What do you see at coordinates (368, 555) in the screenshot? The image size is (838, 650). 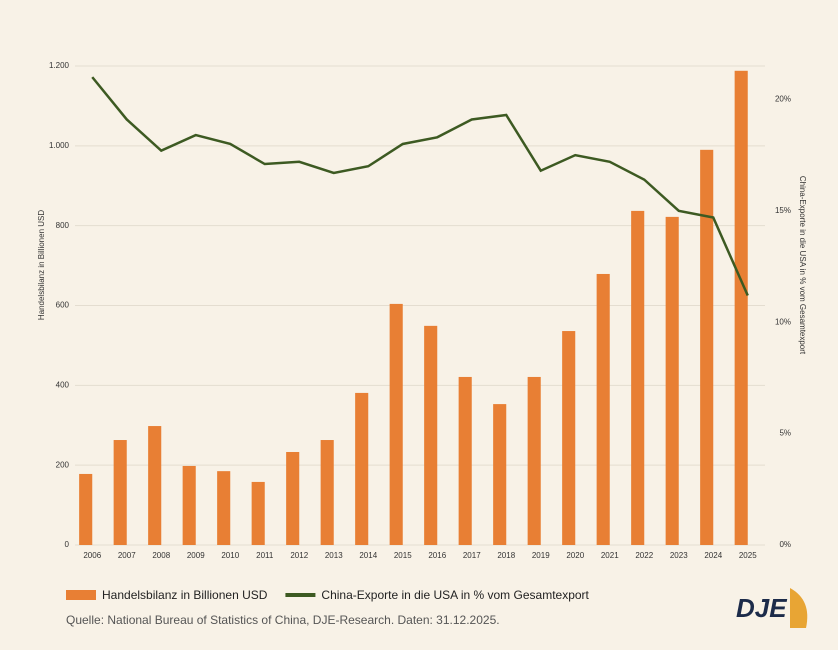 I see `x-tick-label: 2014` at bounding box center [368, 555].